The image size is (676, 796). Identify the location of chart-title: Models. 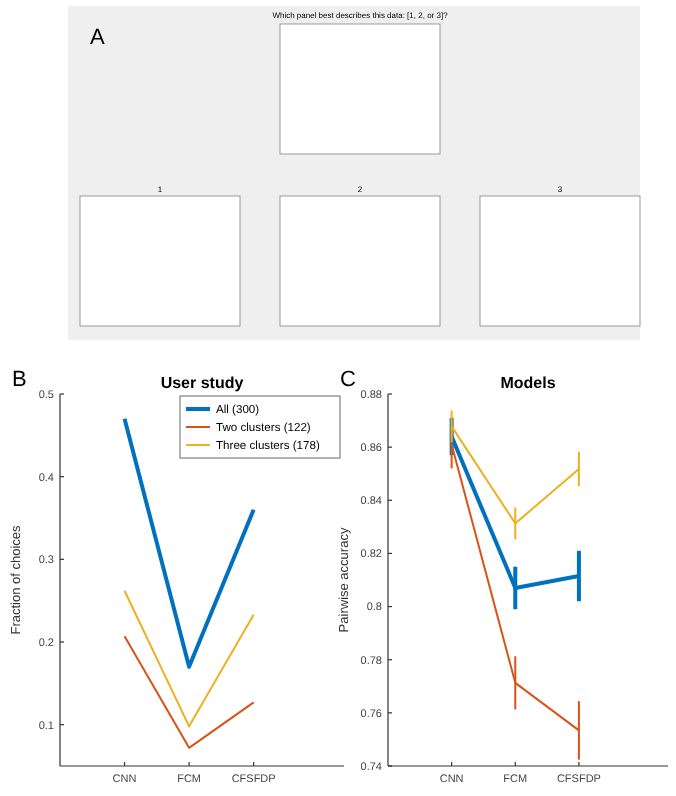
(528, 383).